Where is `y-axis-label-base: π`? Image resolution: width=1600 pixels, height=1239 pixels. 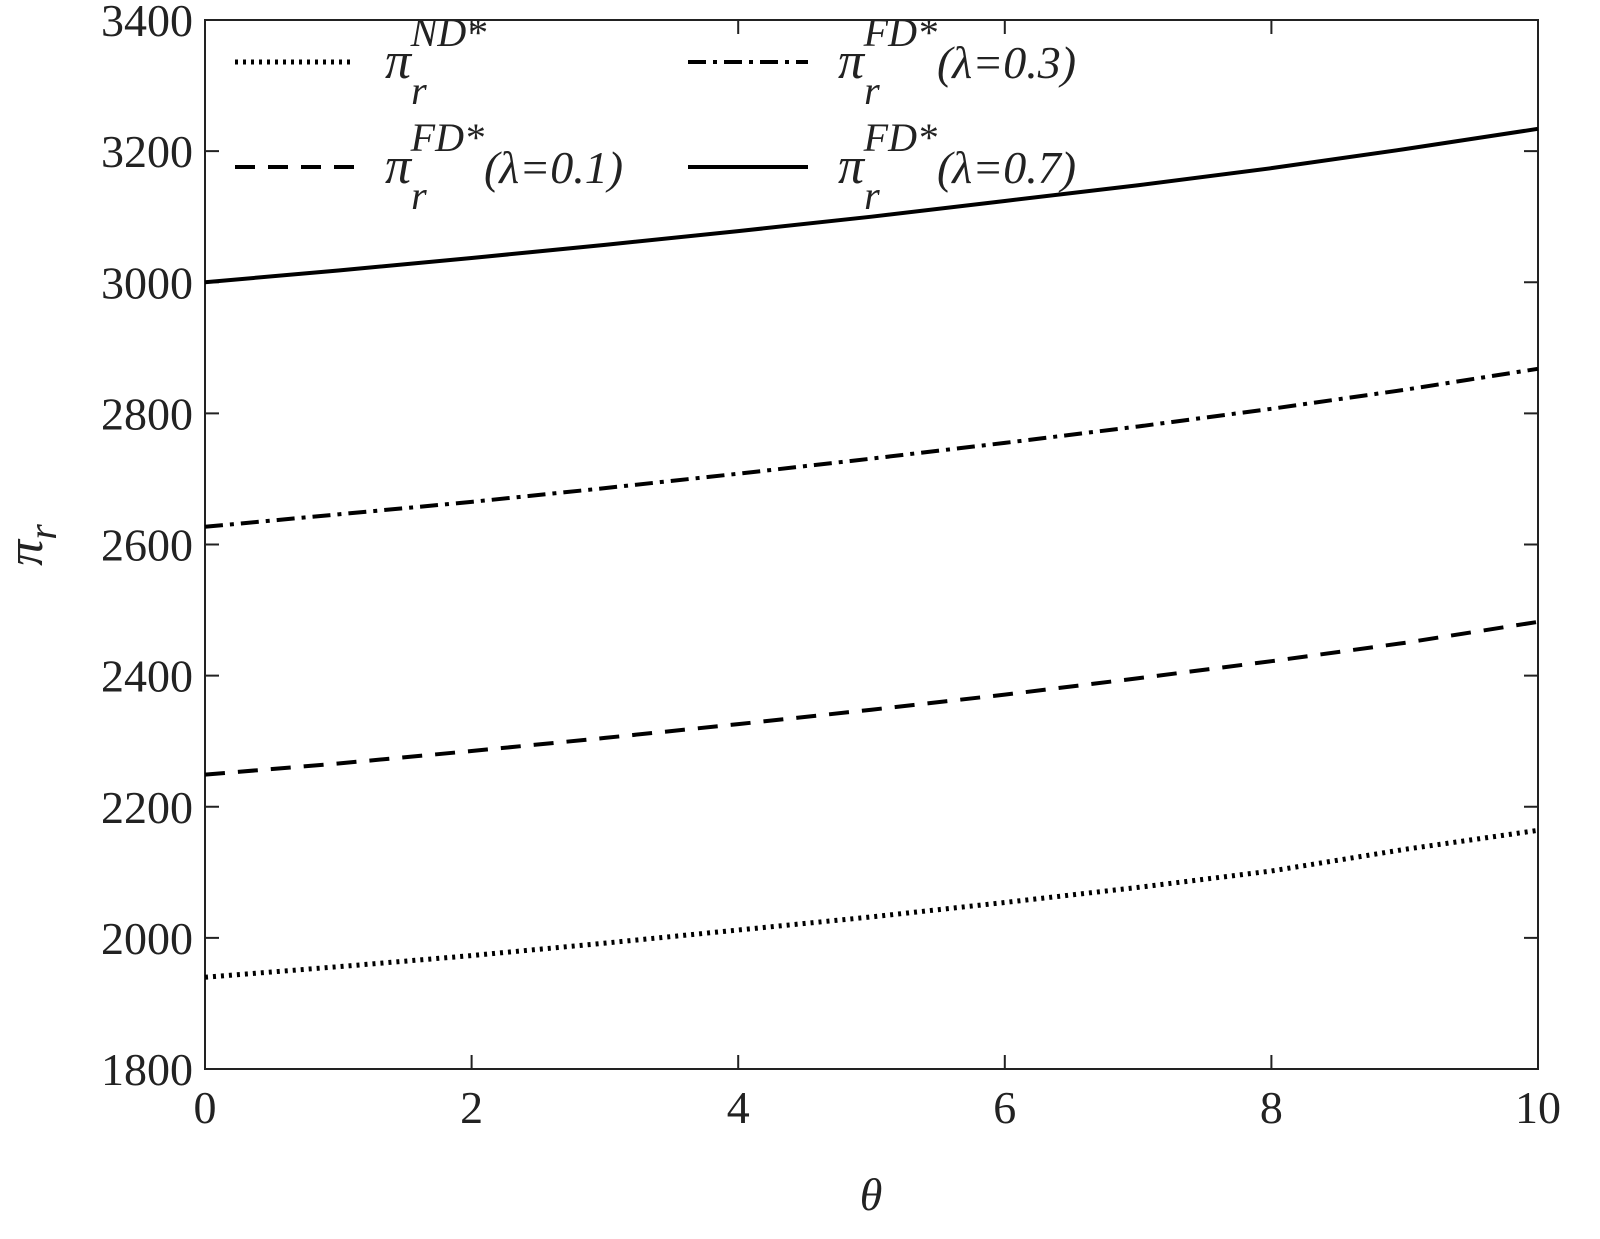 y-axis-label-base: π is located at coordinates (27, 552).